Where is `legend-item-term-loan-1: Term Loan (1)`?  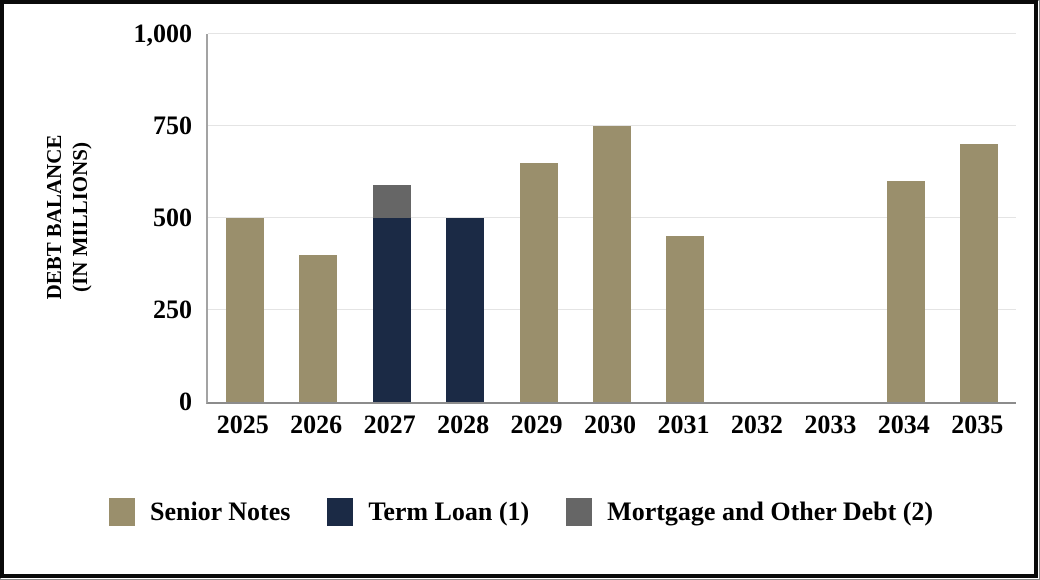
legend-item-term-loan-1: Term Loan (1) is located at coordinates (428, 512).